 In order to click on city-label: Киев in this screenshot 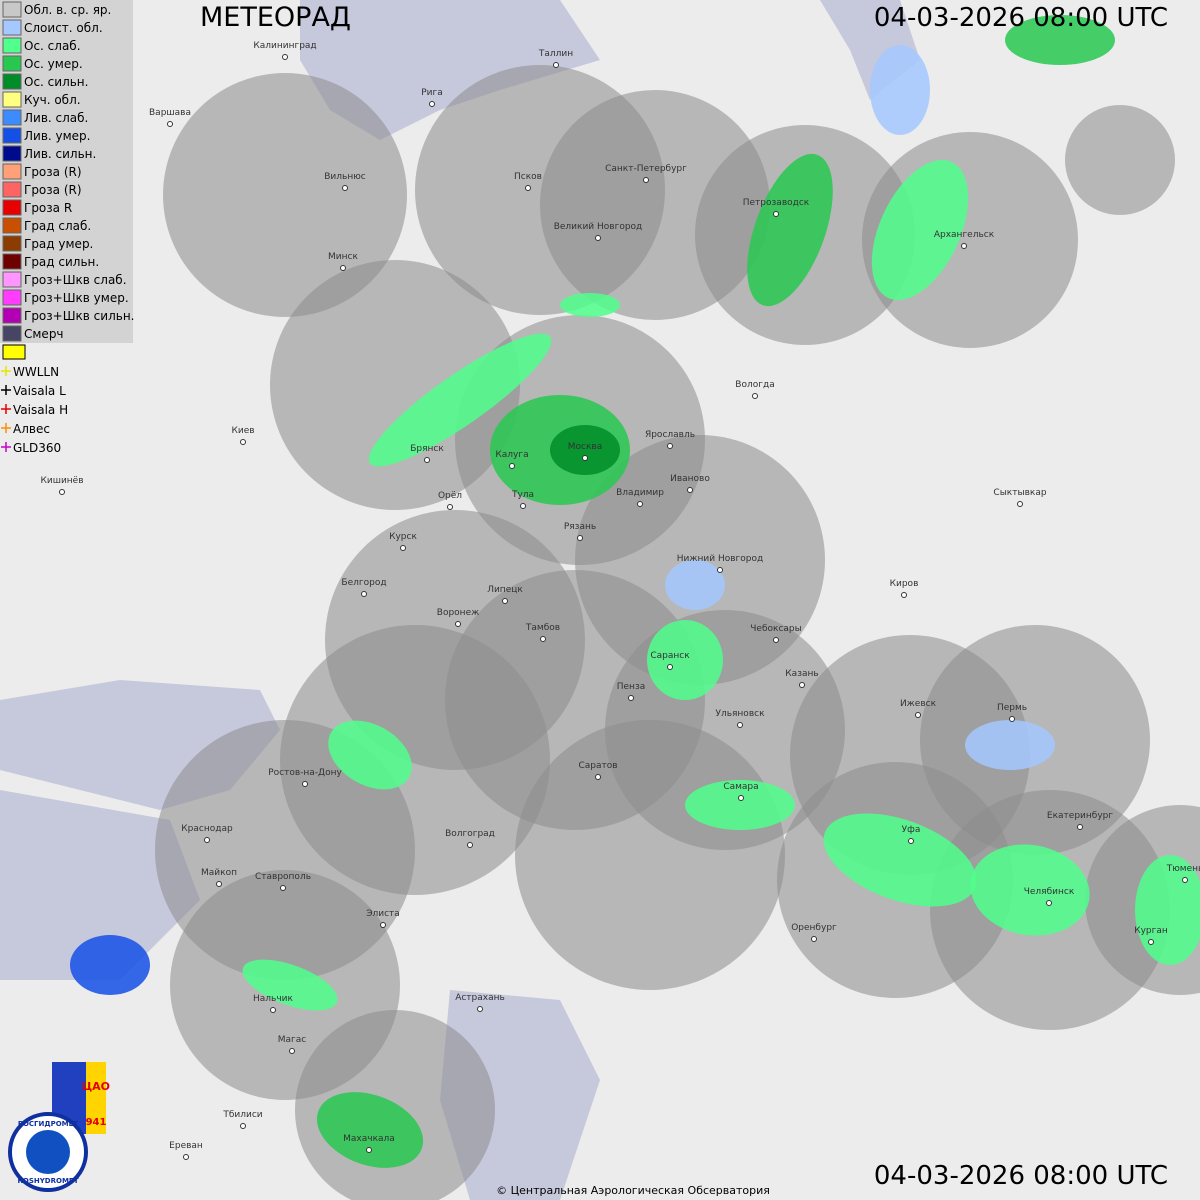, I will do `click(242, 431)`.